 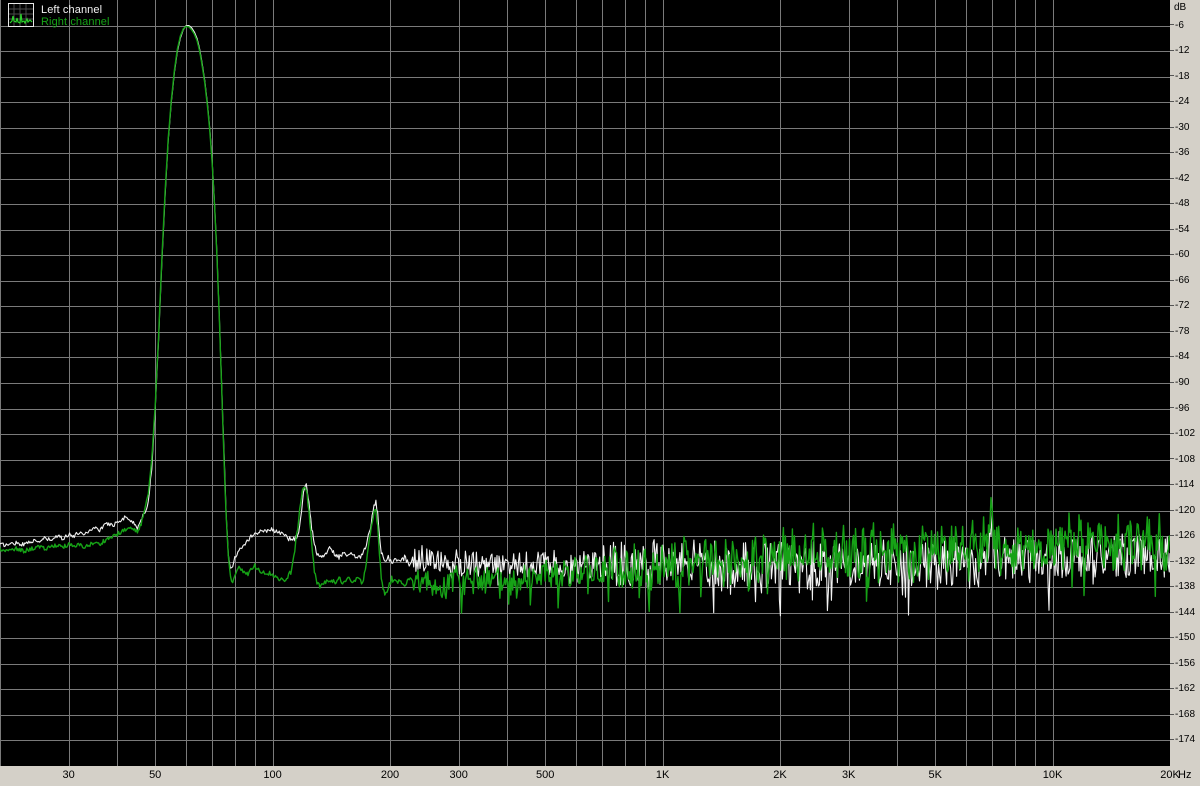 I want to click on db-tick-label: -108, so click(x=1182, y=459).